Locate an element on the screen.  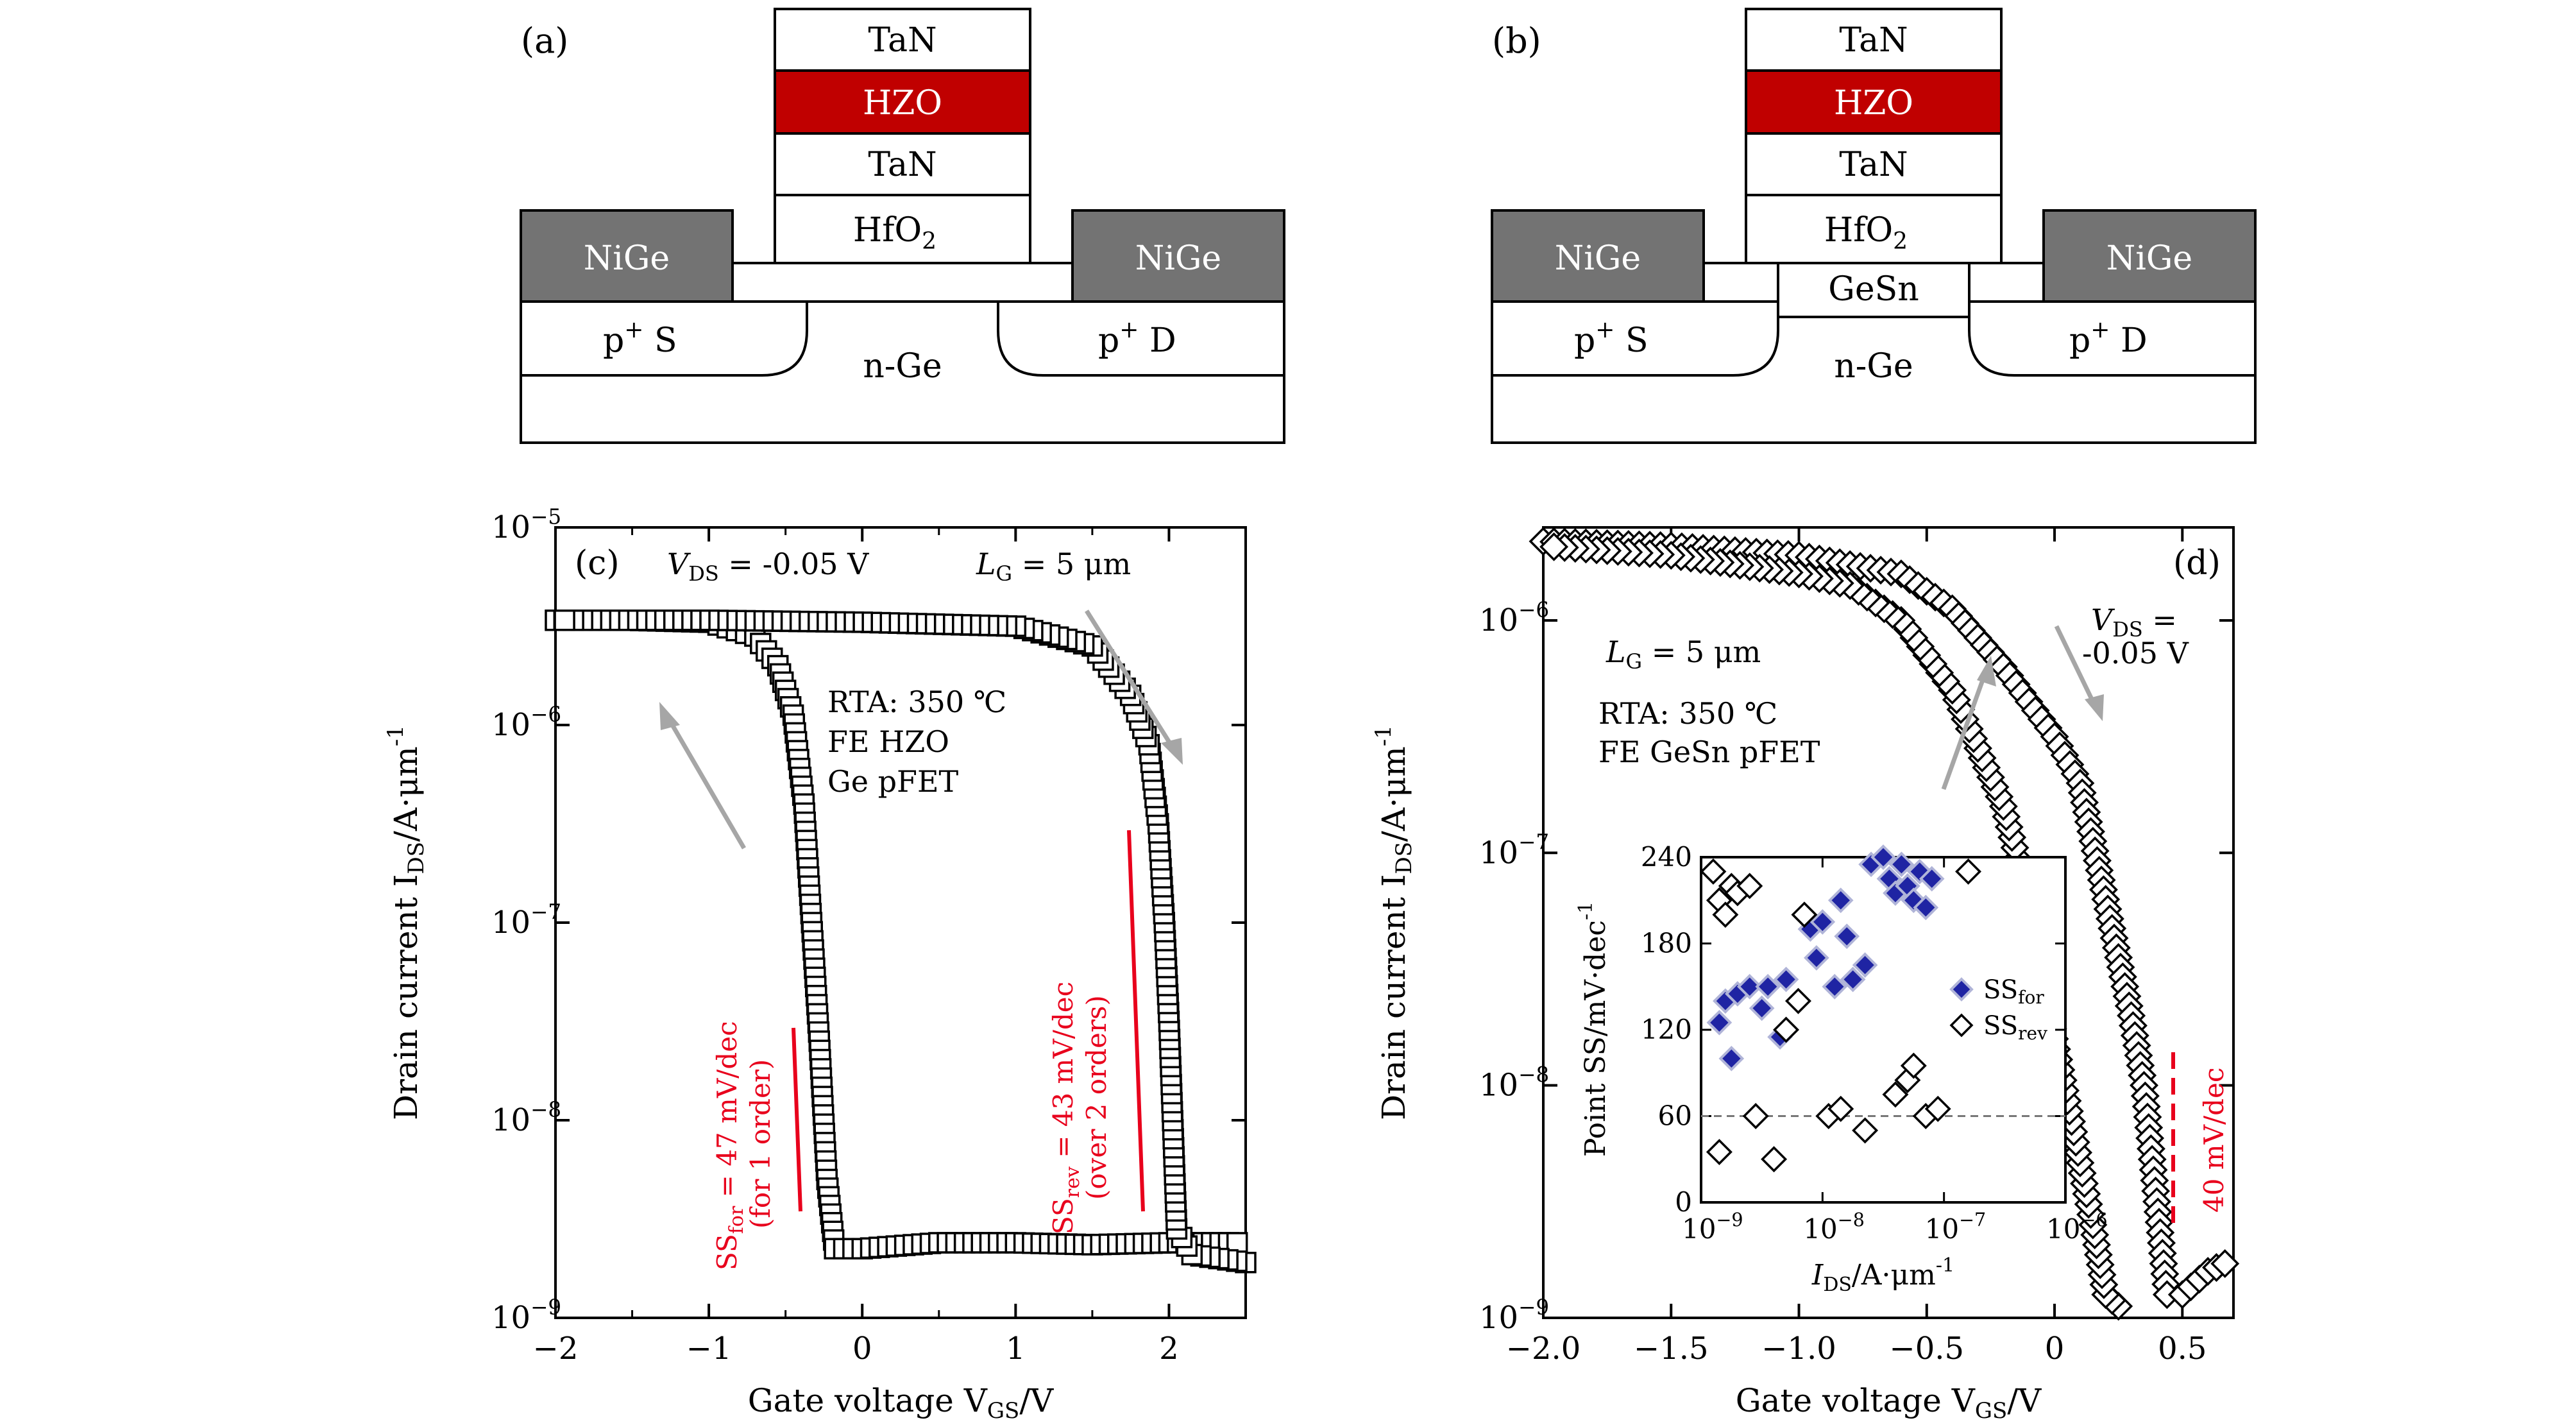
chart-d-forward-arrowhead is located at coordinates (2094, 707).